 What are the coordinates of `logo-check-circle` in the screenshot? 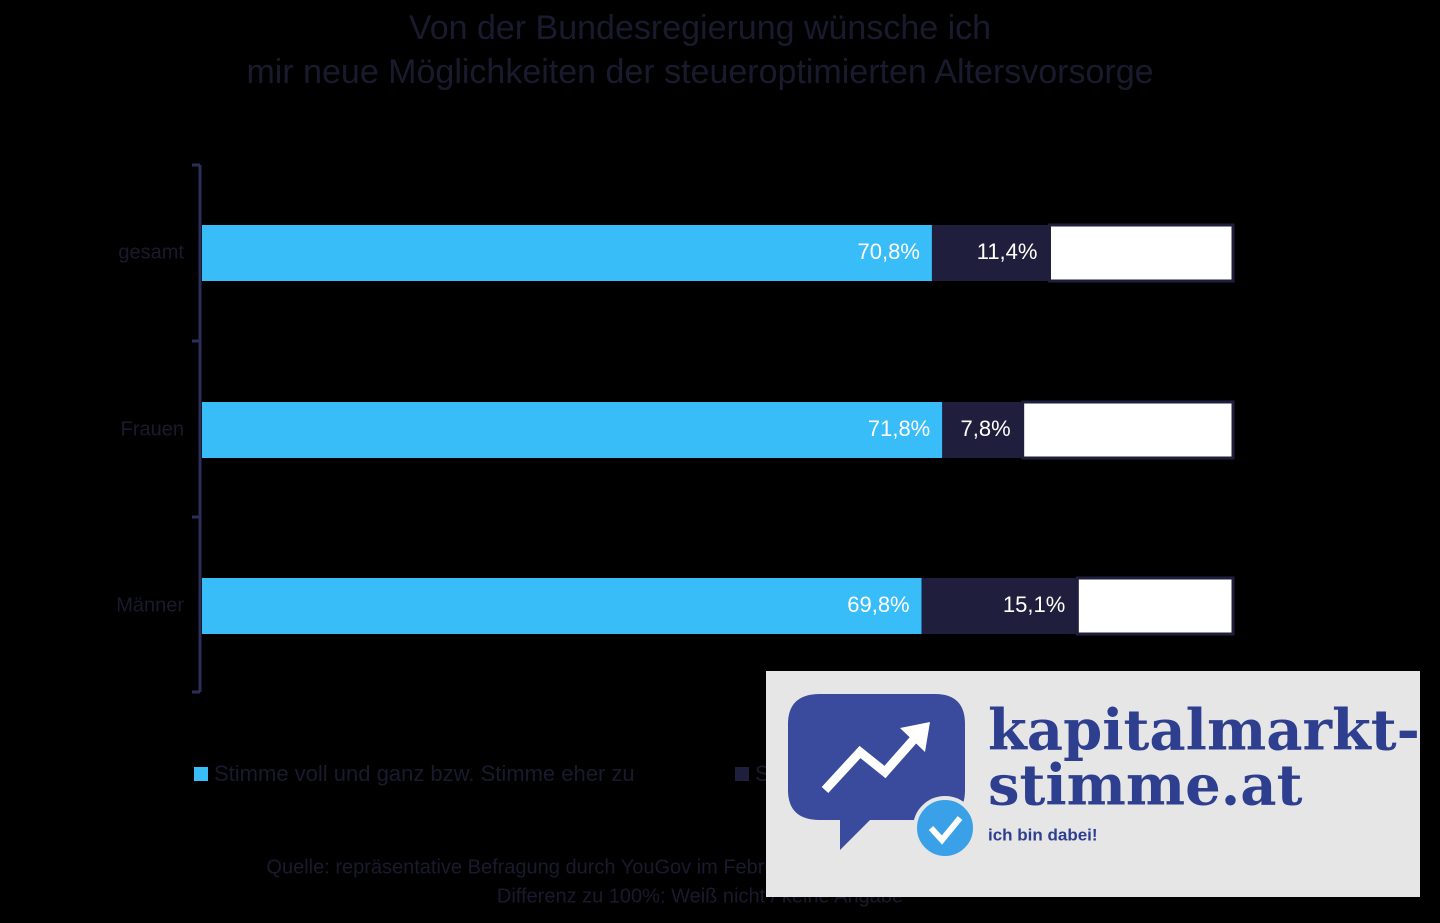 It's located at (945, 828).